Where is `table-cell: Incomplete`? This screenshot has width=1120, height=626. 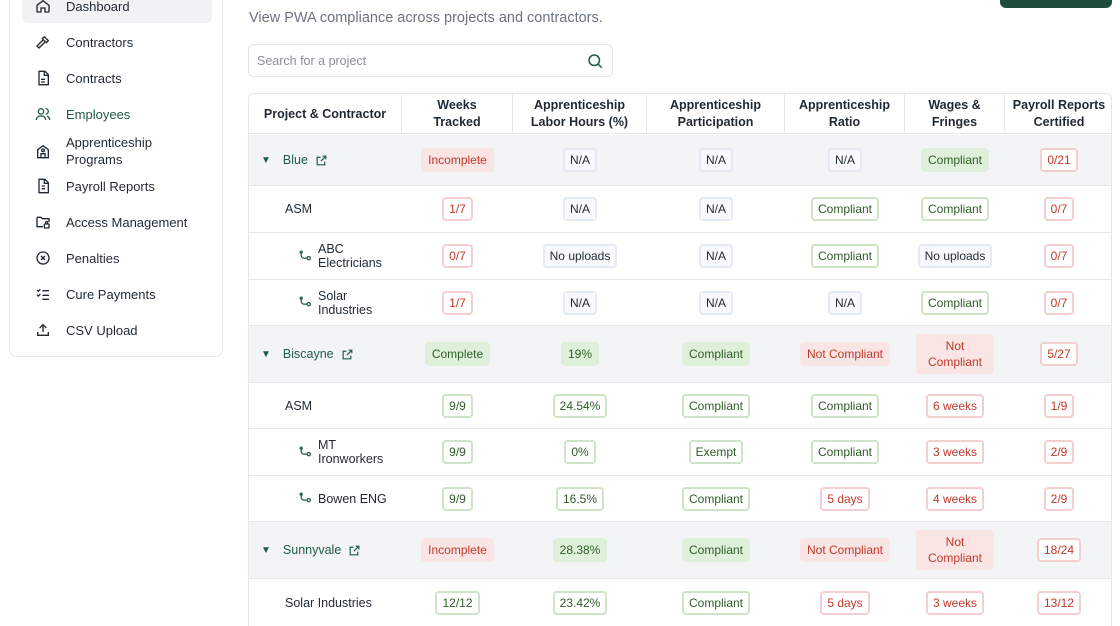
table-cell: Incomplete is located at coordinates (457, 160).